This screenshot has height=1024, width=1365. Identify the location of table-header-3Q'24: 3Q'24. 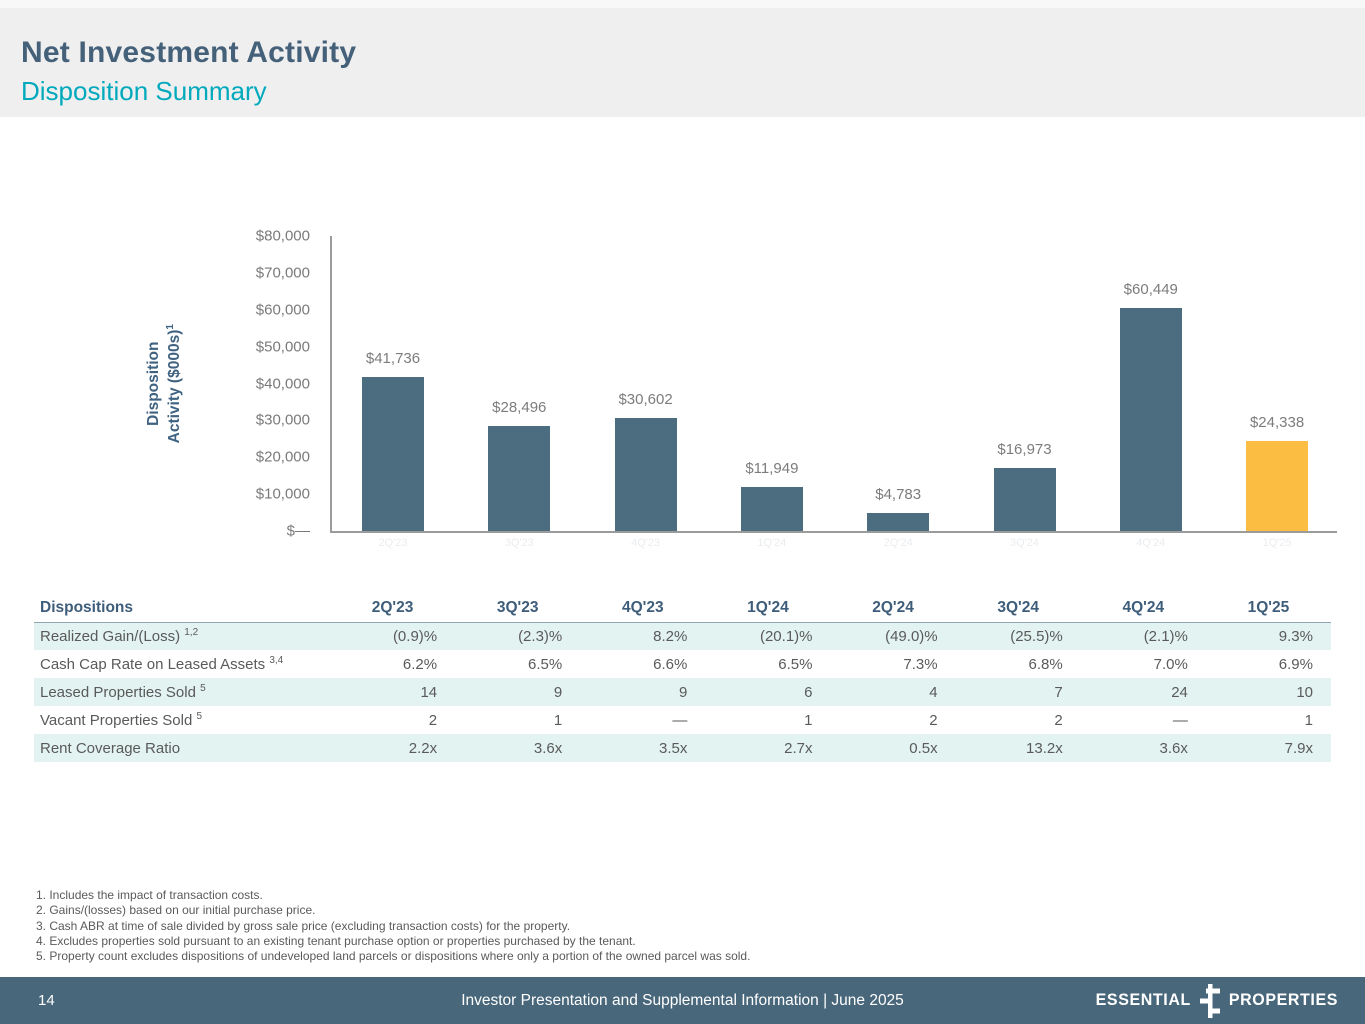
(1018, 609).